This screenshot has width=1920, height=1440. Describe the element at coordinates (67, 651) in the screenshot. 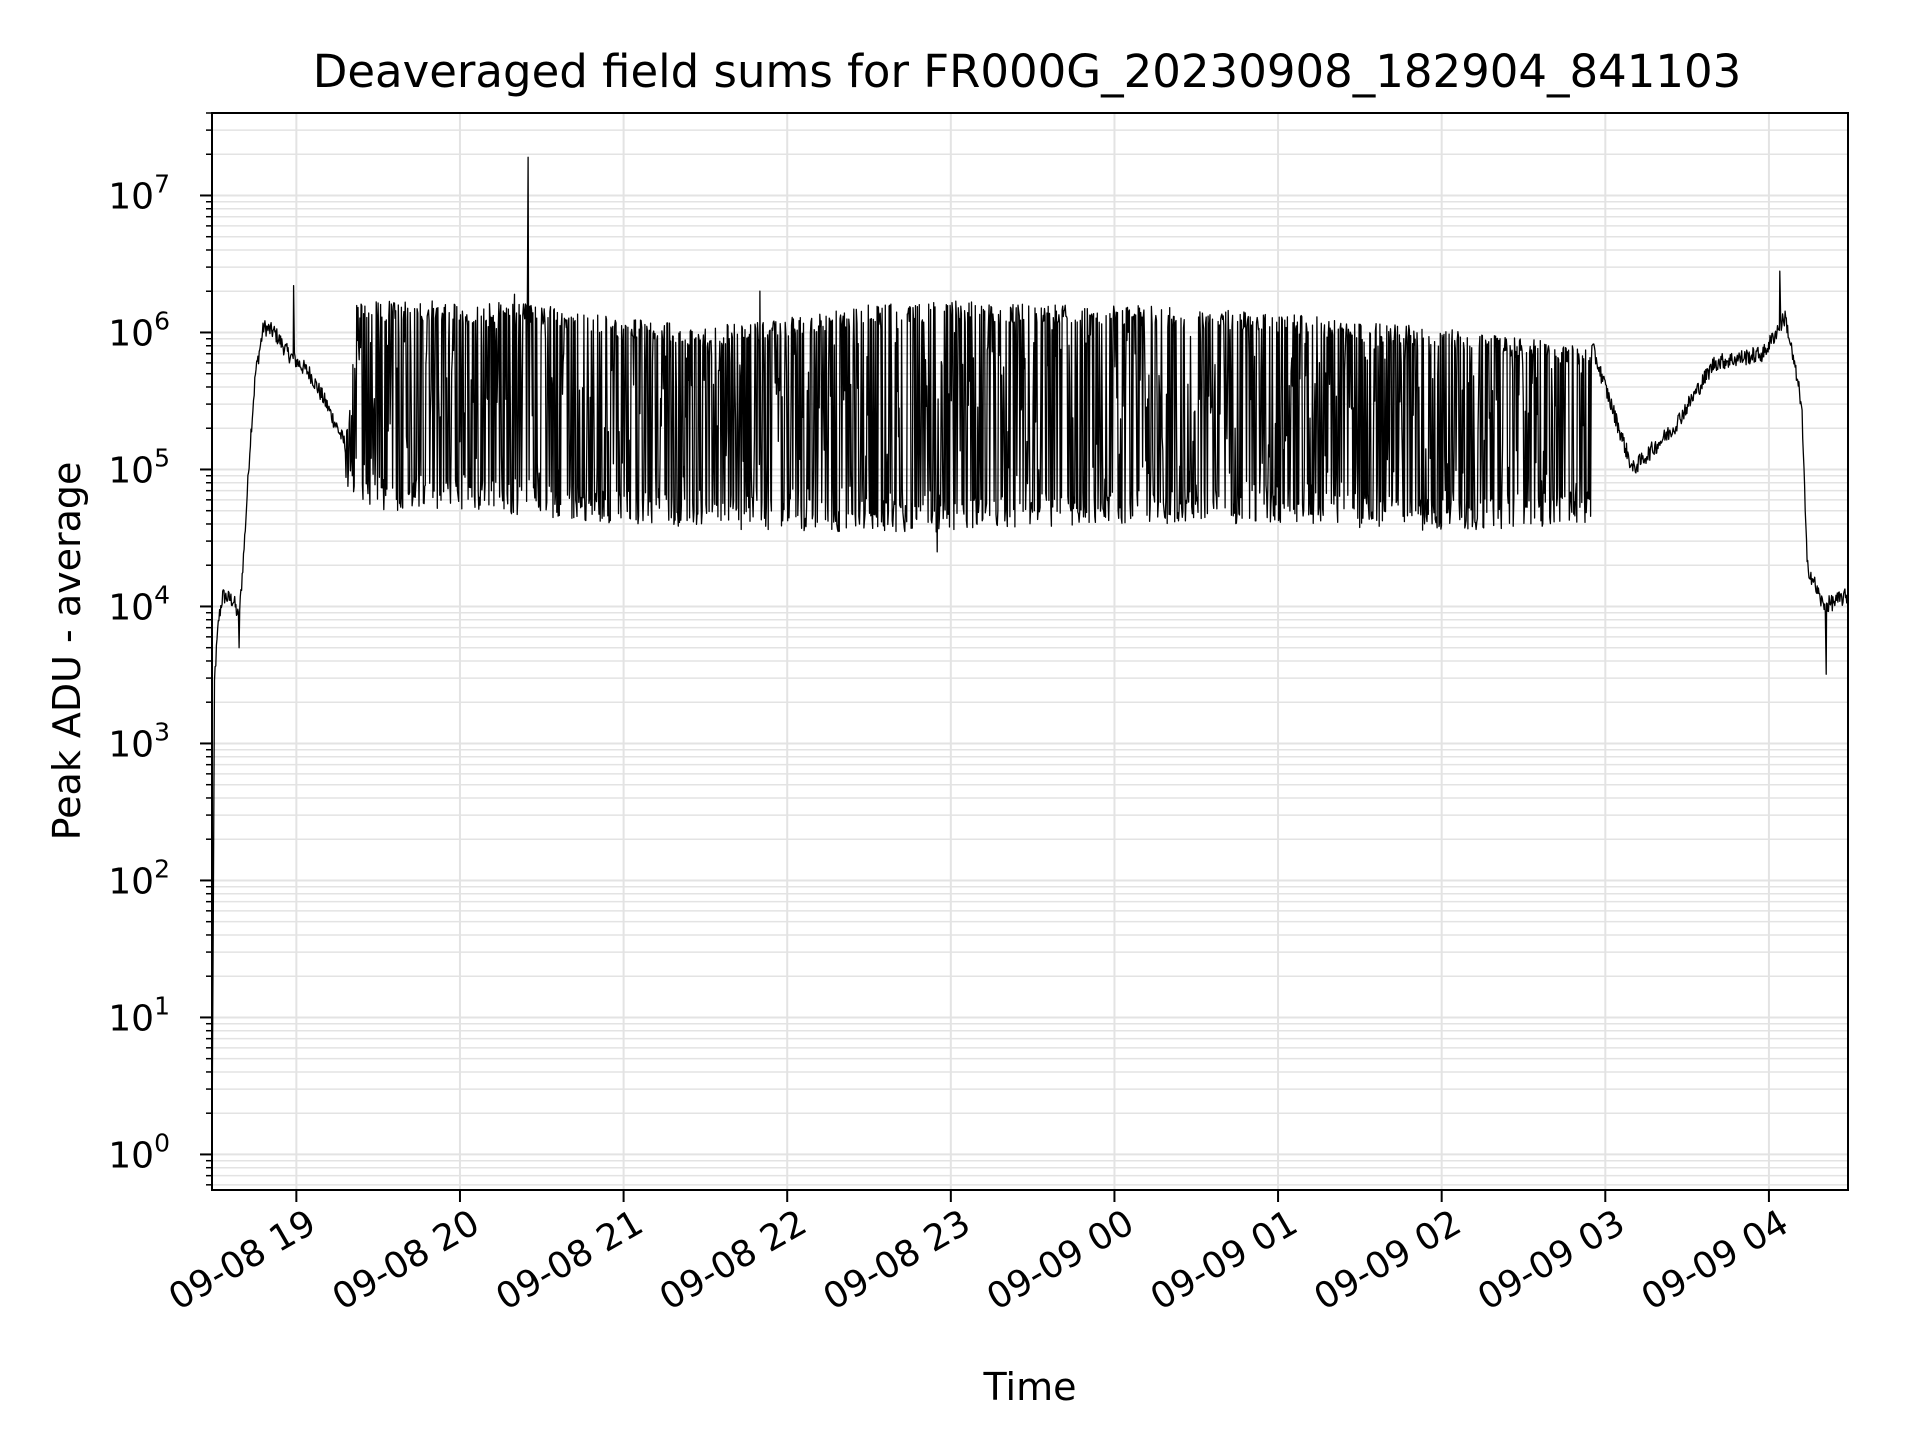

I see `y-axis-label: Peak ADU - average` at that location.